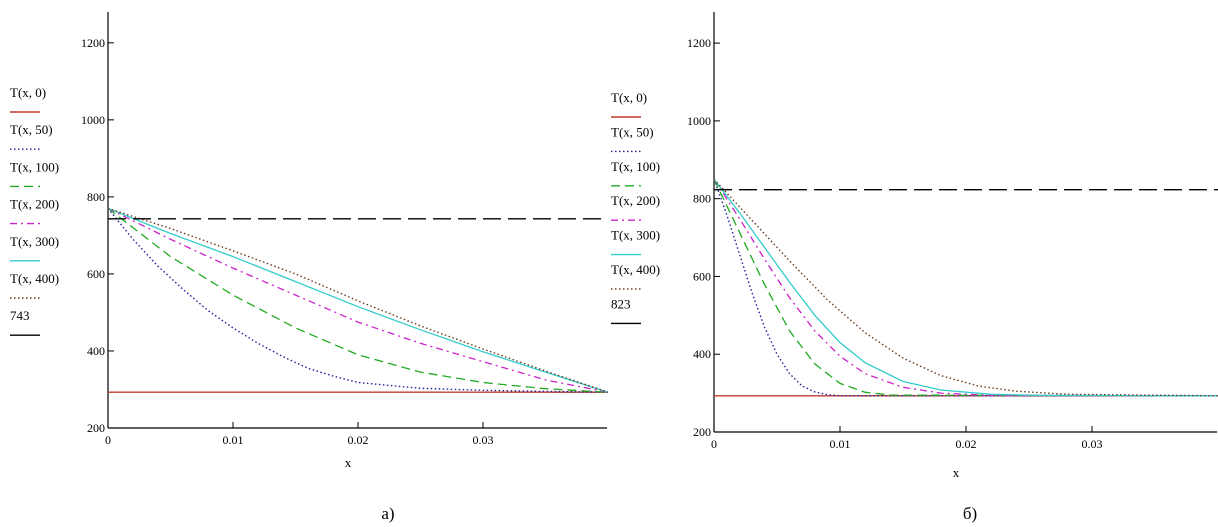 Image resolution: width=1218 pixels, height=527 pixels. What do you see at coordinates (387, 513) in the screenshot?
I see `panel-label: а)` at bounding box center [387, 513].